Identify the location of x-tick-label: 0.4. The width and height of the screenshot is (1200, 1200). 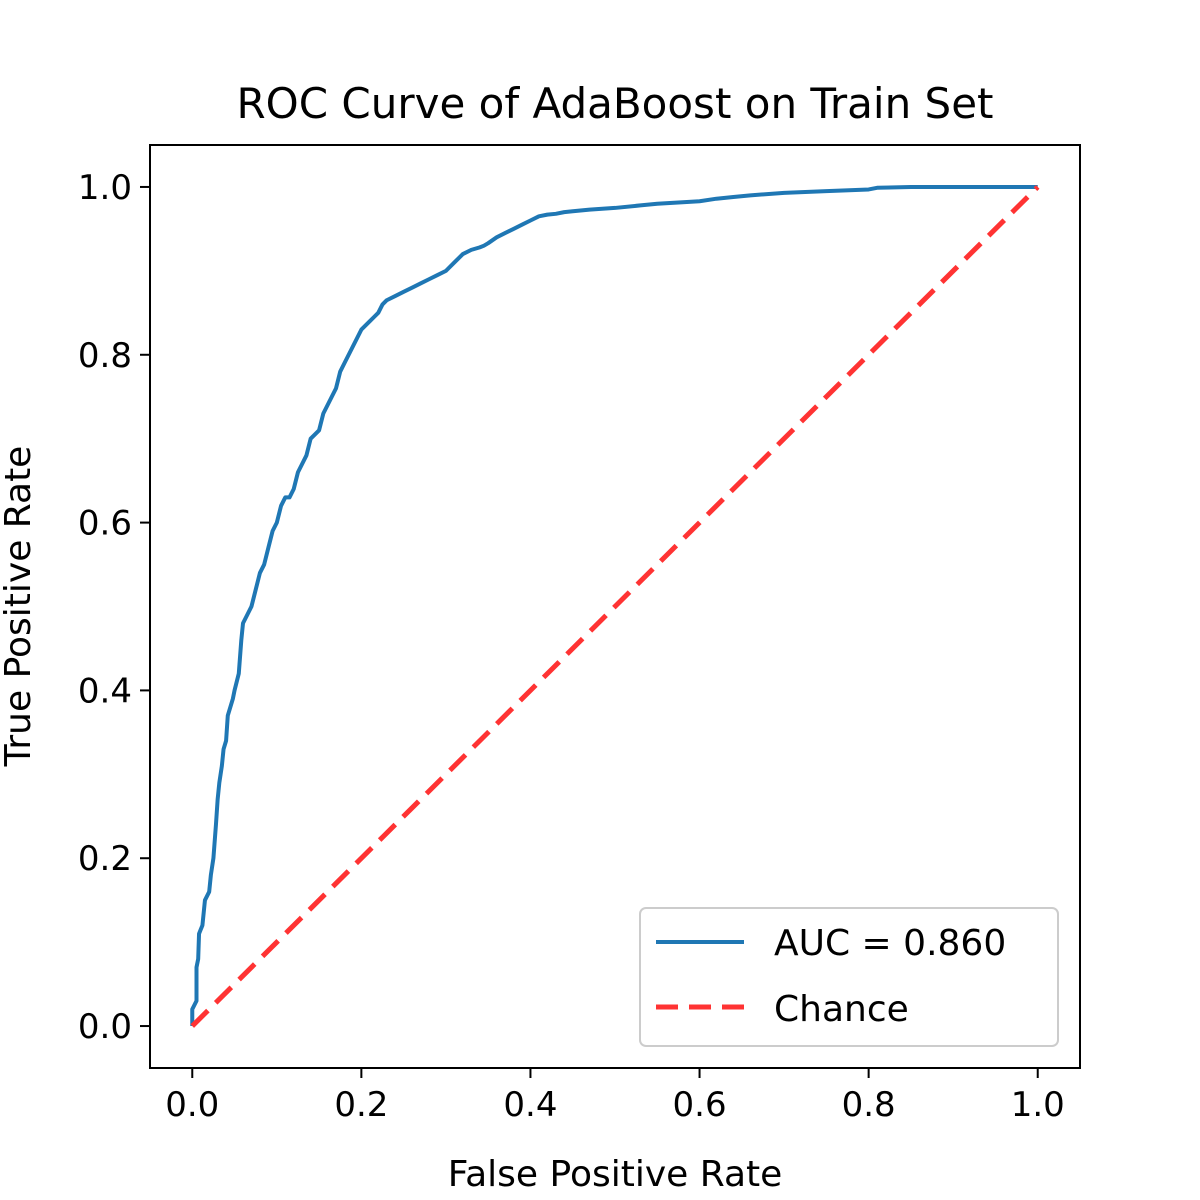
(530, 1105).